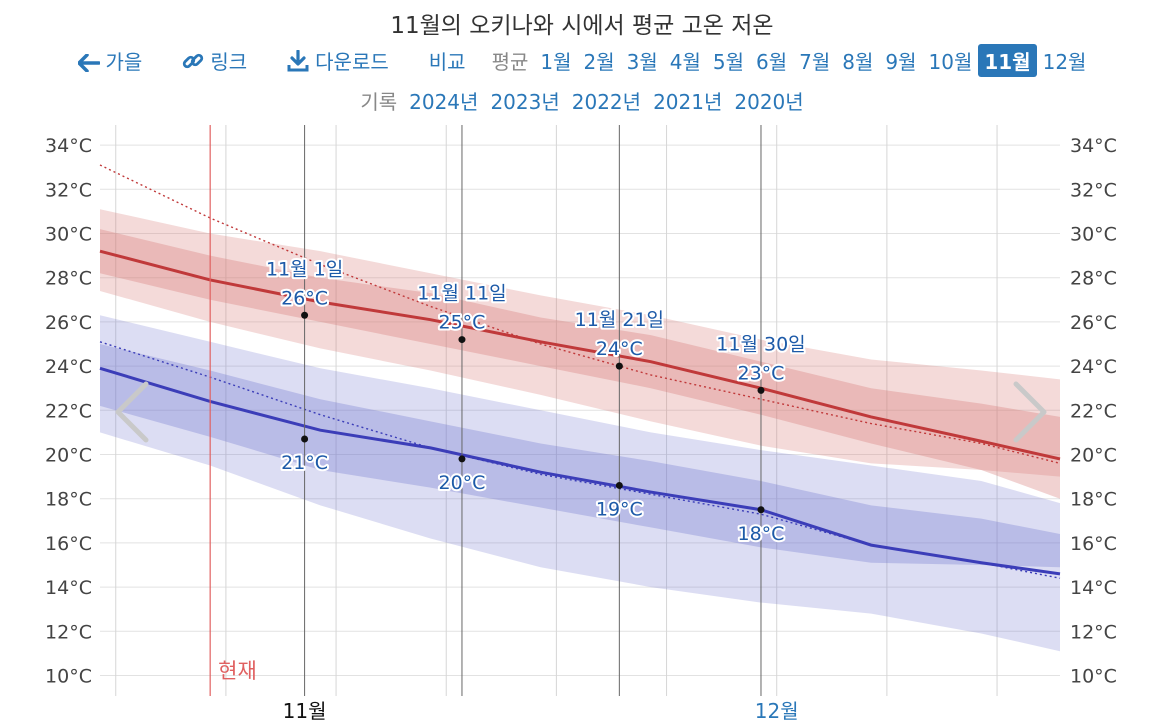 The image size is (1164, 726). I want to click on y-tick-label-left: 32°C, so click(68, 190).